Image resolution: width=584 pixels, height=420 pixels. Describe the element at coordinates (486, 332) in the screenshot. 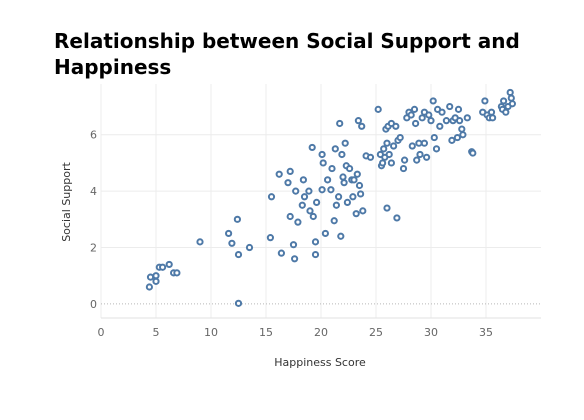

I see `x-tick-label: 35` at that location.